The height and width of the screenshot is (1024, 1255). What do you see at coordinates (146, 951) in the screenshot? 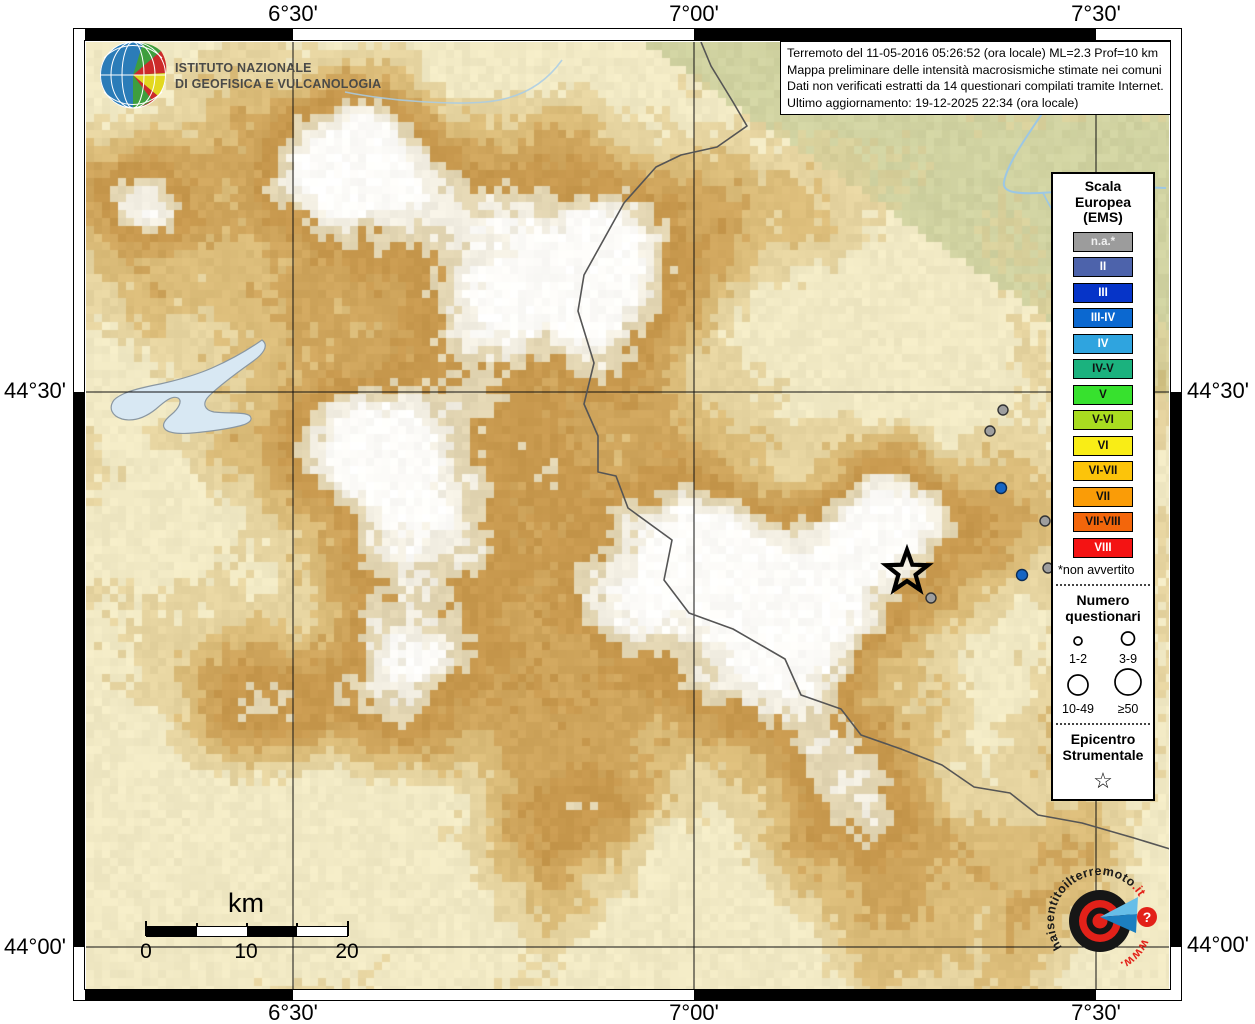
I see `scalebar-number: 0` at bounding box center [146, 951].